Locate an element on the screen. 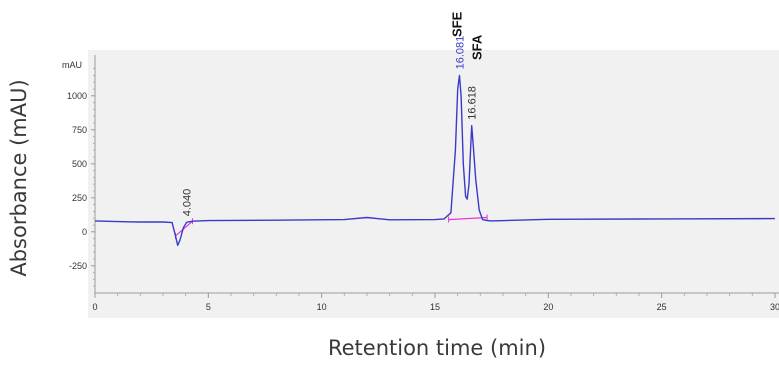  x-axis-ticks: 0 5 10 15 20 25 30 is located at coordinates (435, 302).